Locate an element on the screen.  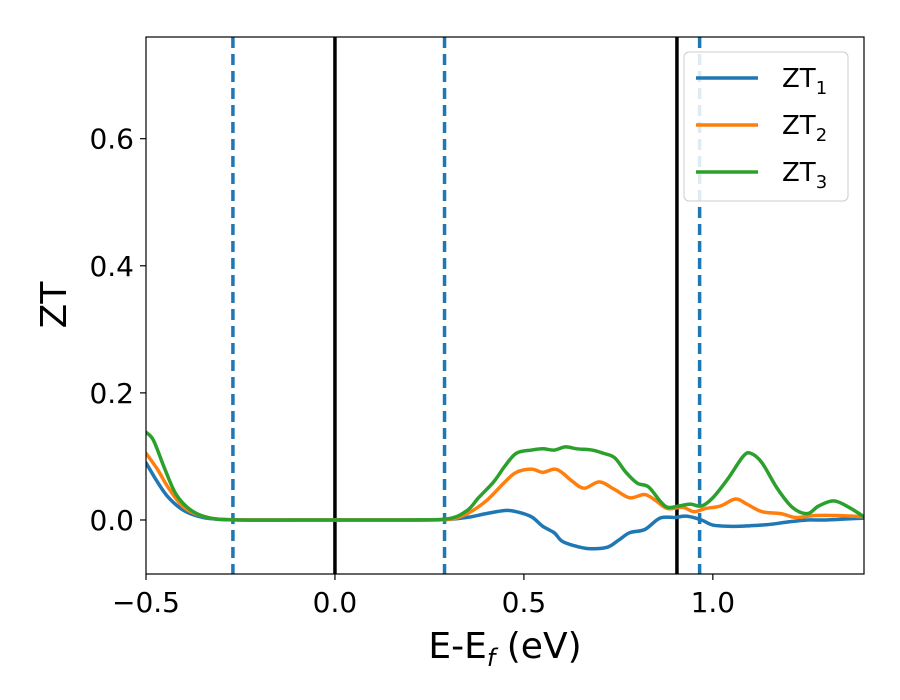
series-line-zt3 is located at coordinates (505, 476).